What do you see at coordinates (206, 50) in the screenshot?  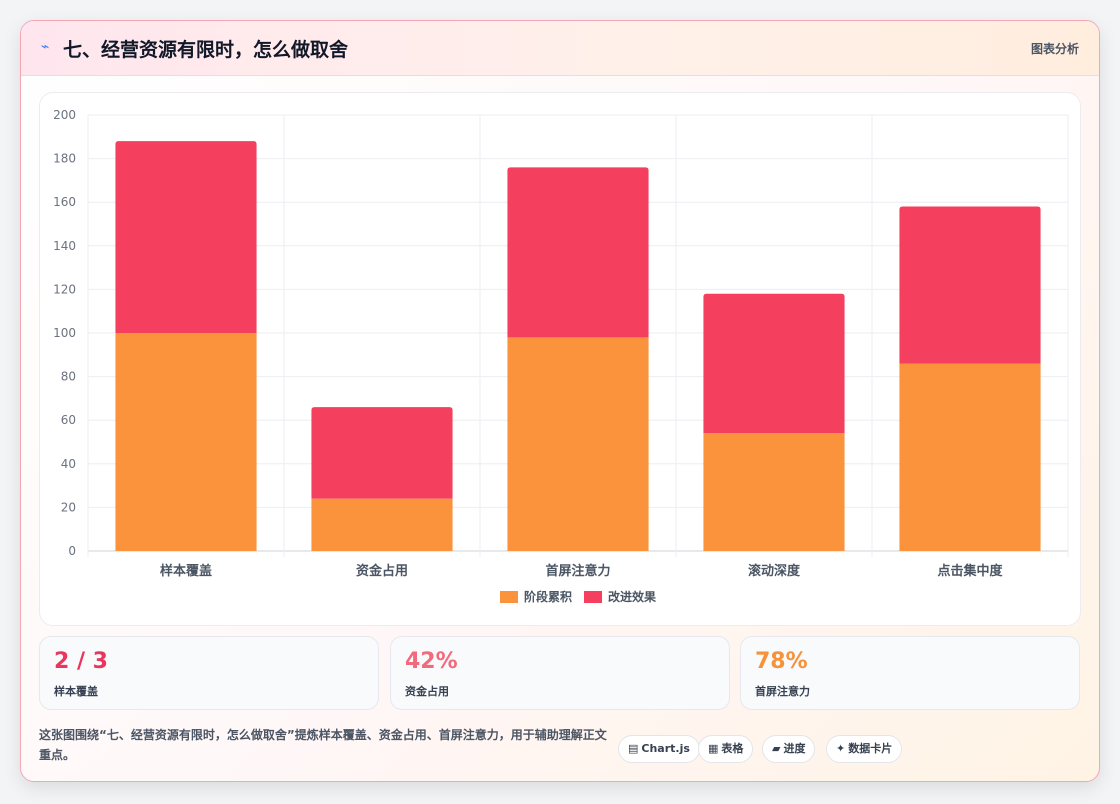 I see `page-title: 七、经营资源有限时，怎么做取舍` at bounding box center [206, 50].